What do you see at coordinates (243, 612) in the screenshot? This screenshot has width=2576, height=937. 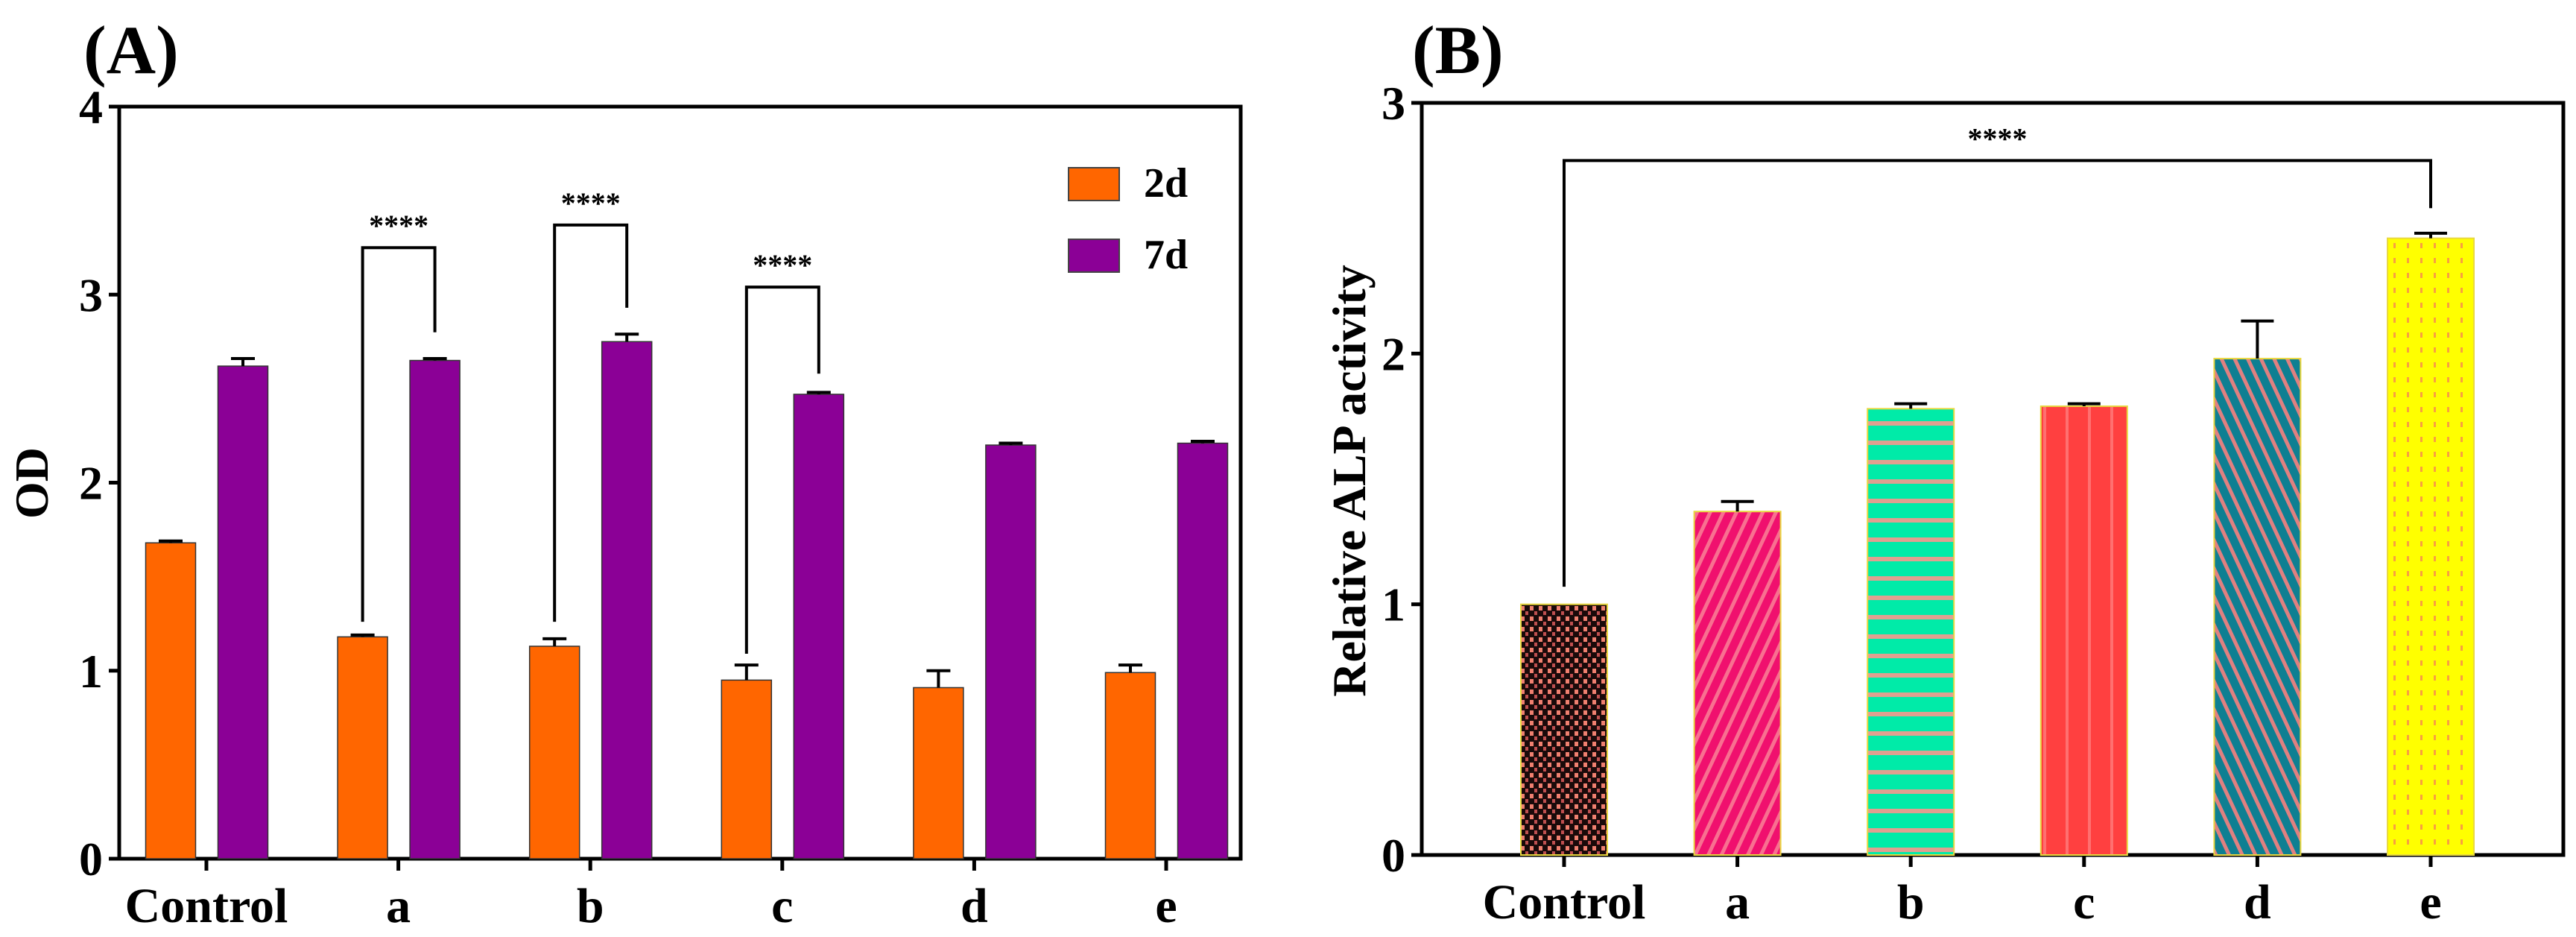 I see `bar-7d-Control` at bounding box center [243, 612].